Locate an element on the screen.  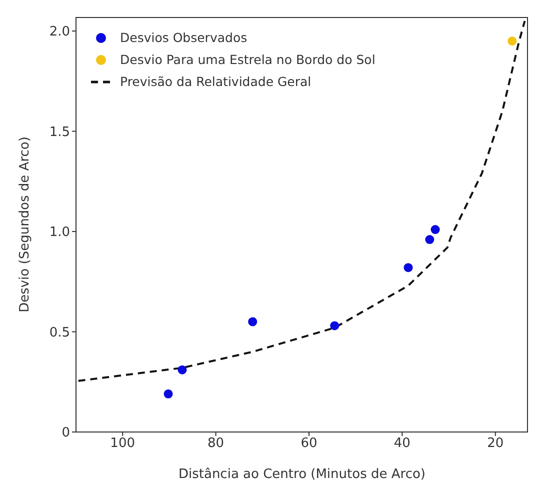
y-axis-title: Desvio (Segundos de Arco) is located at coordinates (25, 224).